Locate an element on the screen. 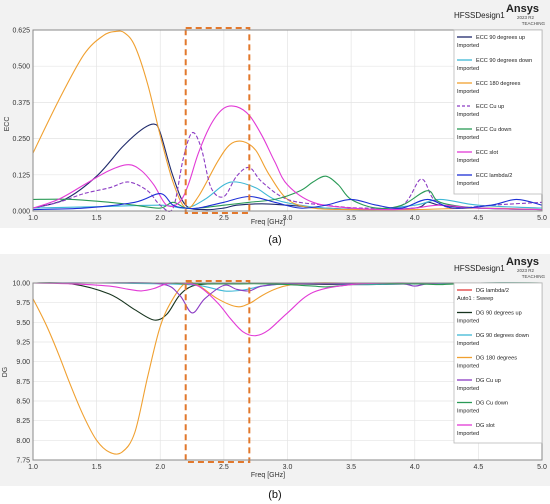  ecc-y-tick-label: 0.000 is located at coordinates (21, 212).